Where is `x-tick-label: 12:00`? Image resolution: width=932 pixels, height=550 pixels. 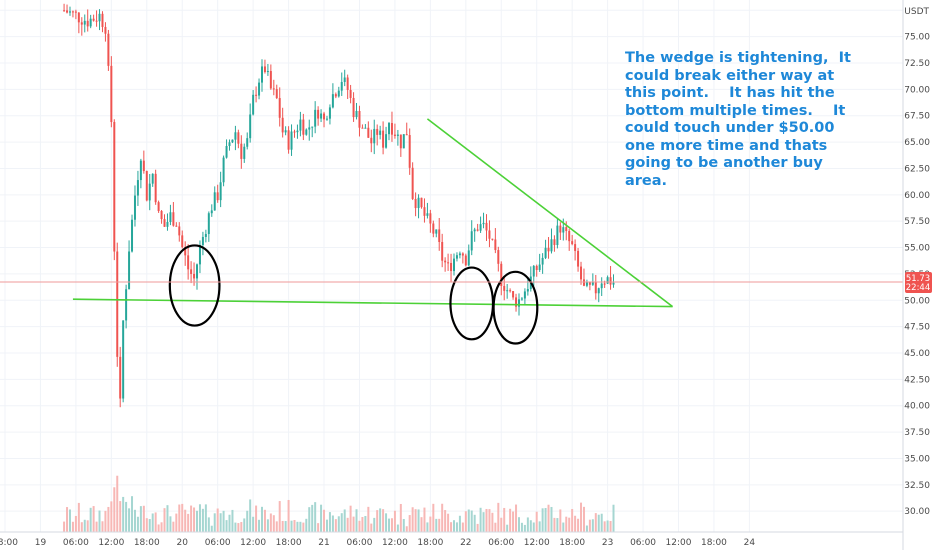
x-tick-label: 12:00 is located at coordinates (537, 543).